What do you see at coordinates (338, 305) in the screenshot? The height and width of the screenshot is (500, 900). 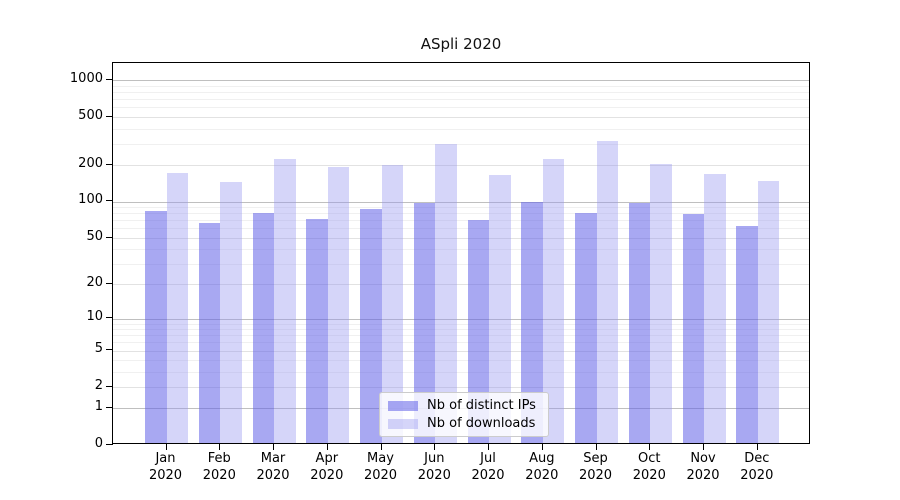 I see `bar-downloads-apr` at bounding box center [338, 305].